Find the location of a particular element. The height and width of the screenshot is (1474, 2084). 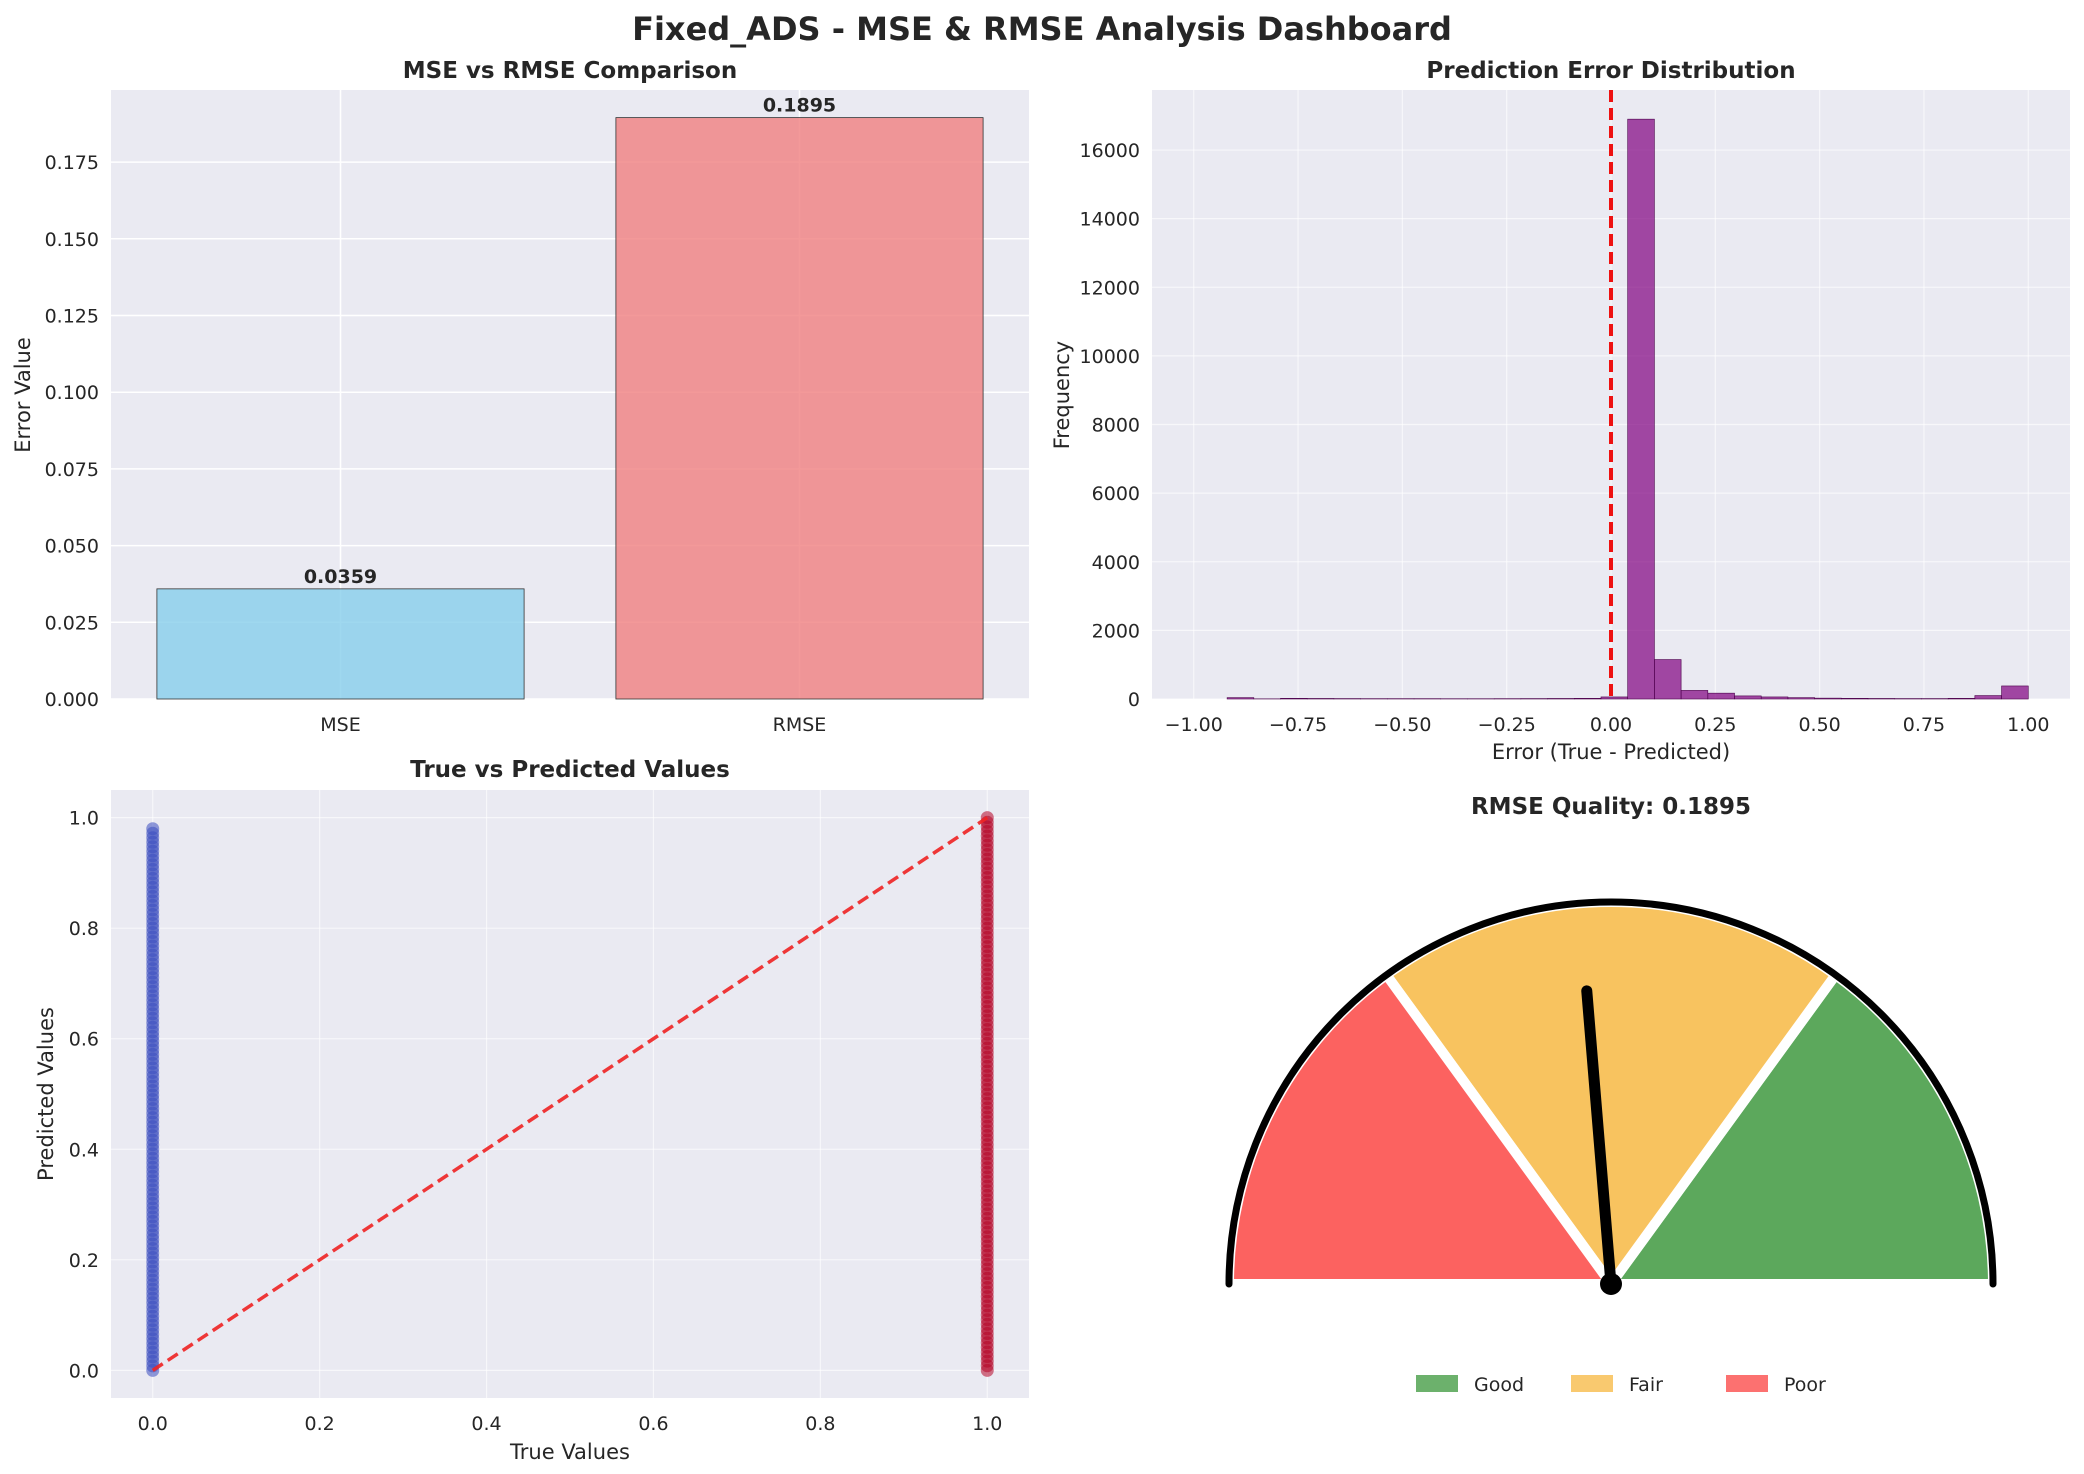

y-tick-label: 0.8 is located at coordinates (84, 929).